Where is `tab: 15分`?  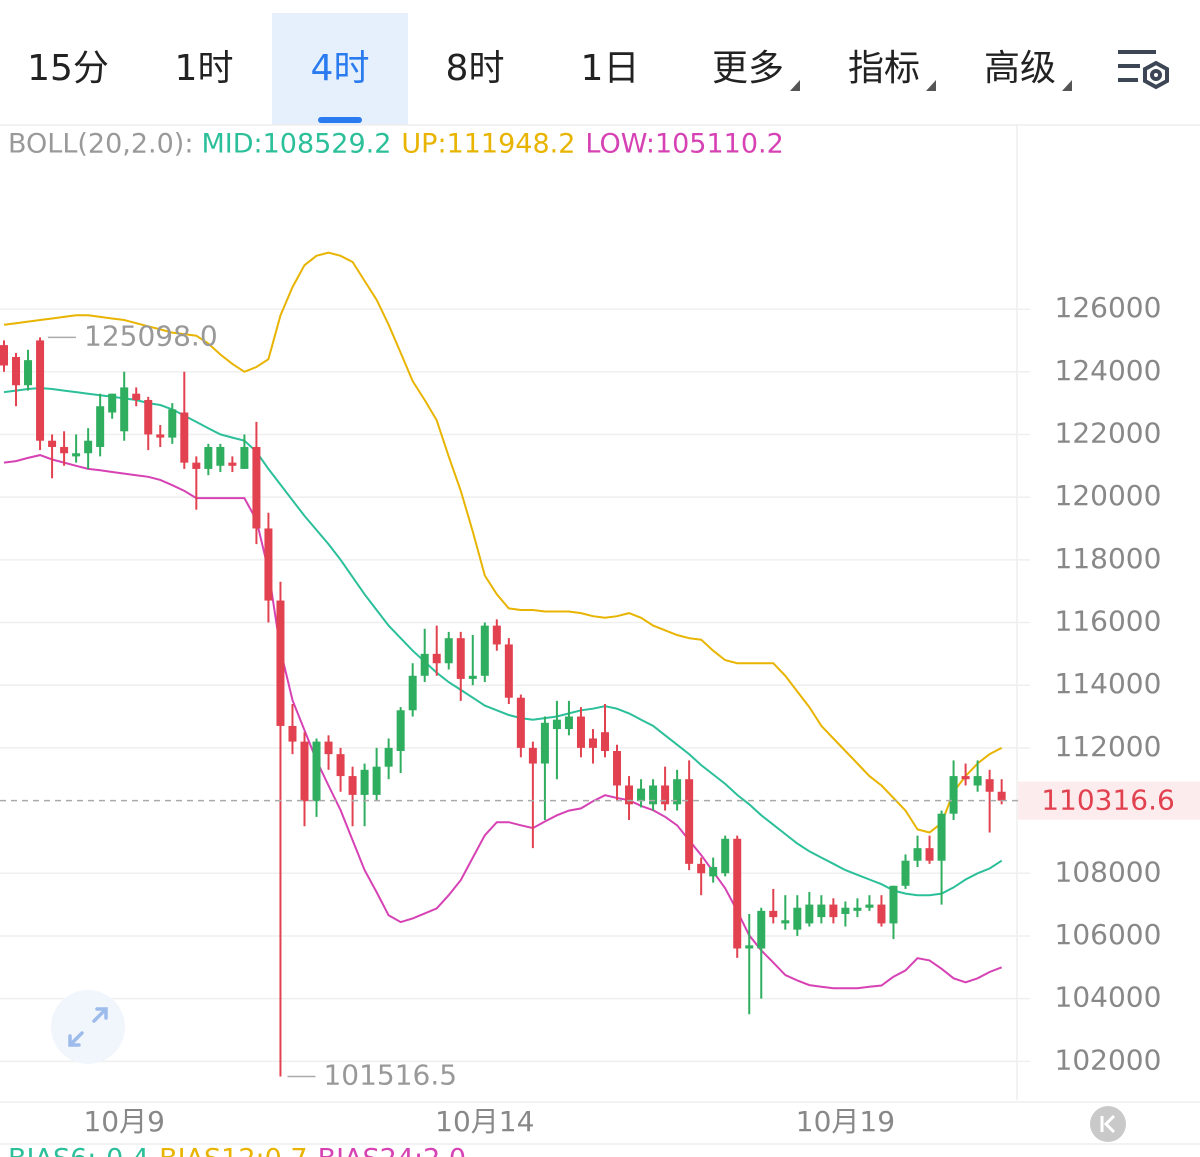 tab: 15分 is located at coordinates (68, 68).